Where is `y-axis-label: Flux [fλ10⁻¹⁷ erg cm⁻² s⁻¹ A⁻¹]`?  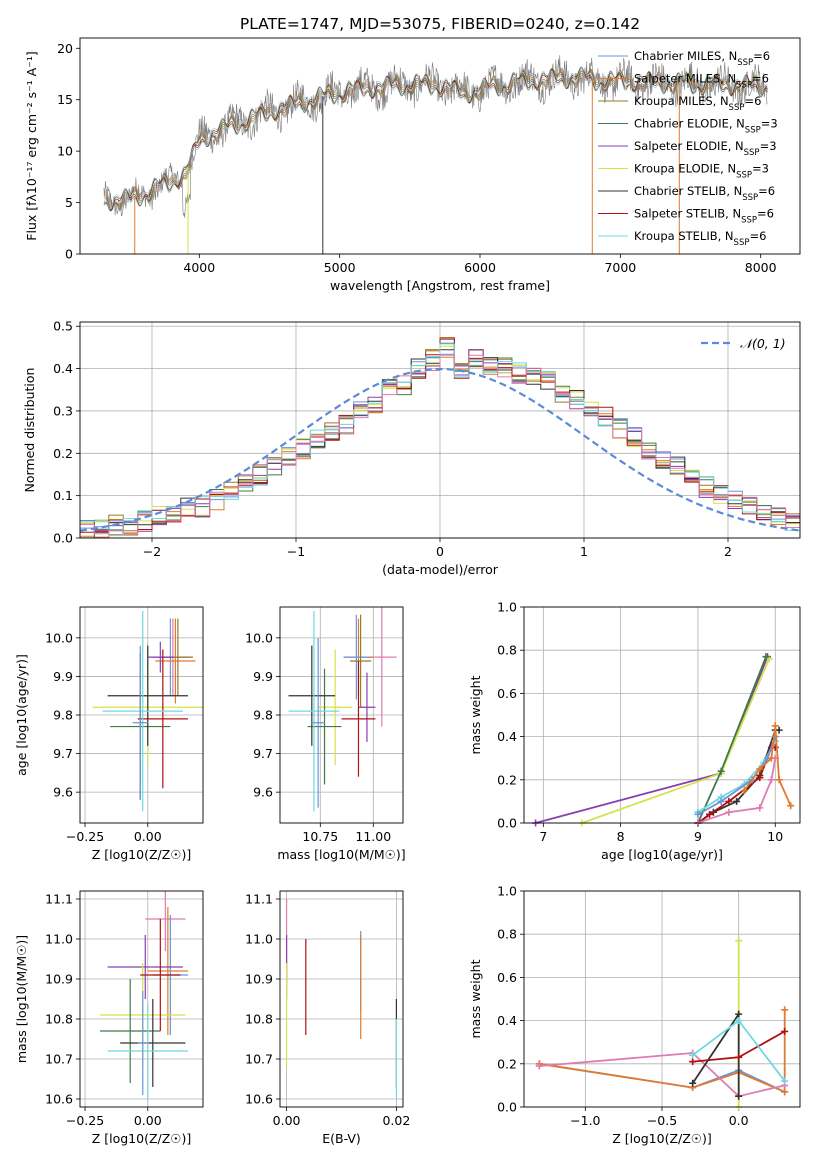 y-axis-label: Flux [fλ10⁻¹⁷ erg cm⁻² s⁻¹ A⁻¹] is located at coordinates (31, 145).